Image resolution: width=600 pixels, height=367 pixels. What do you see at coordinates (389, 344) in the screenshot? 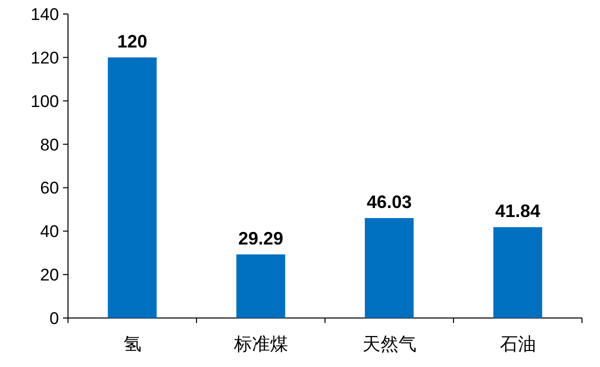
I see `x-tick-label: 天然气` at bounding box center [389, 344].